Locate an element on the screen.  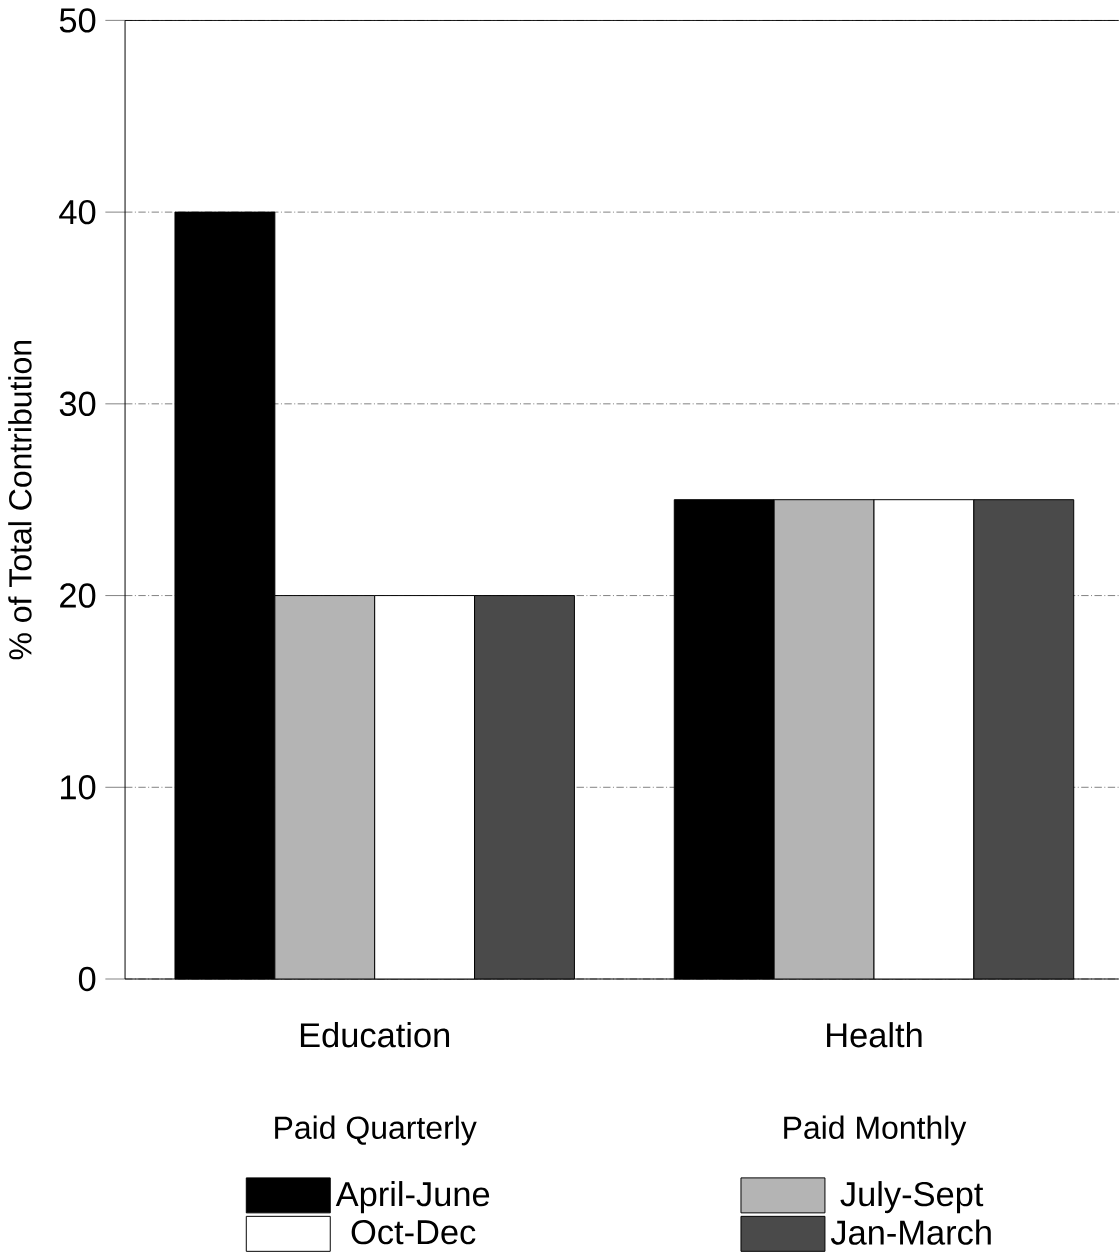
x-tick-label: Education is located at coordinates (374, 1035).